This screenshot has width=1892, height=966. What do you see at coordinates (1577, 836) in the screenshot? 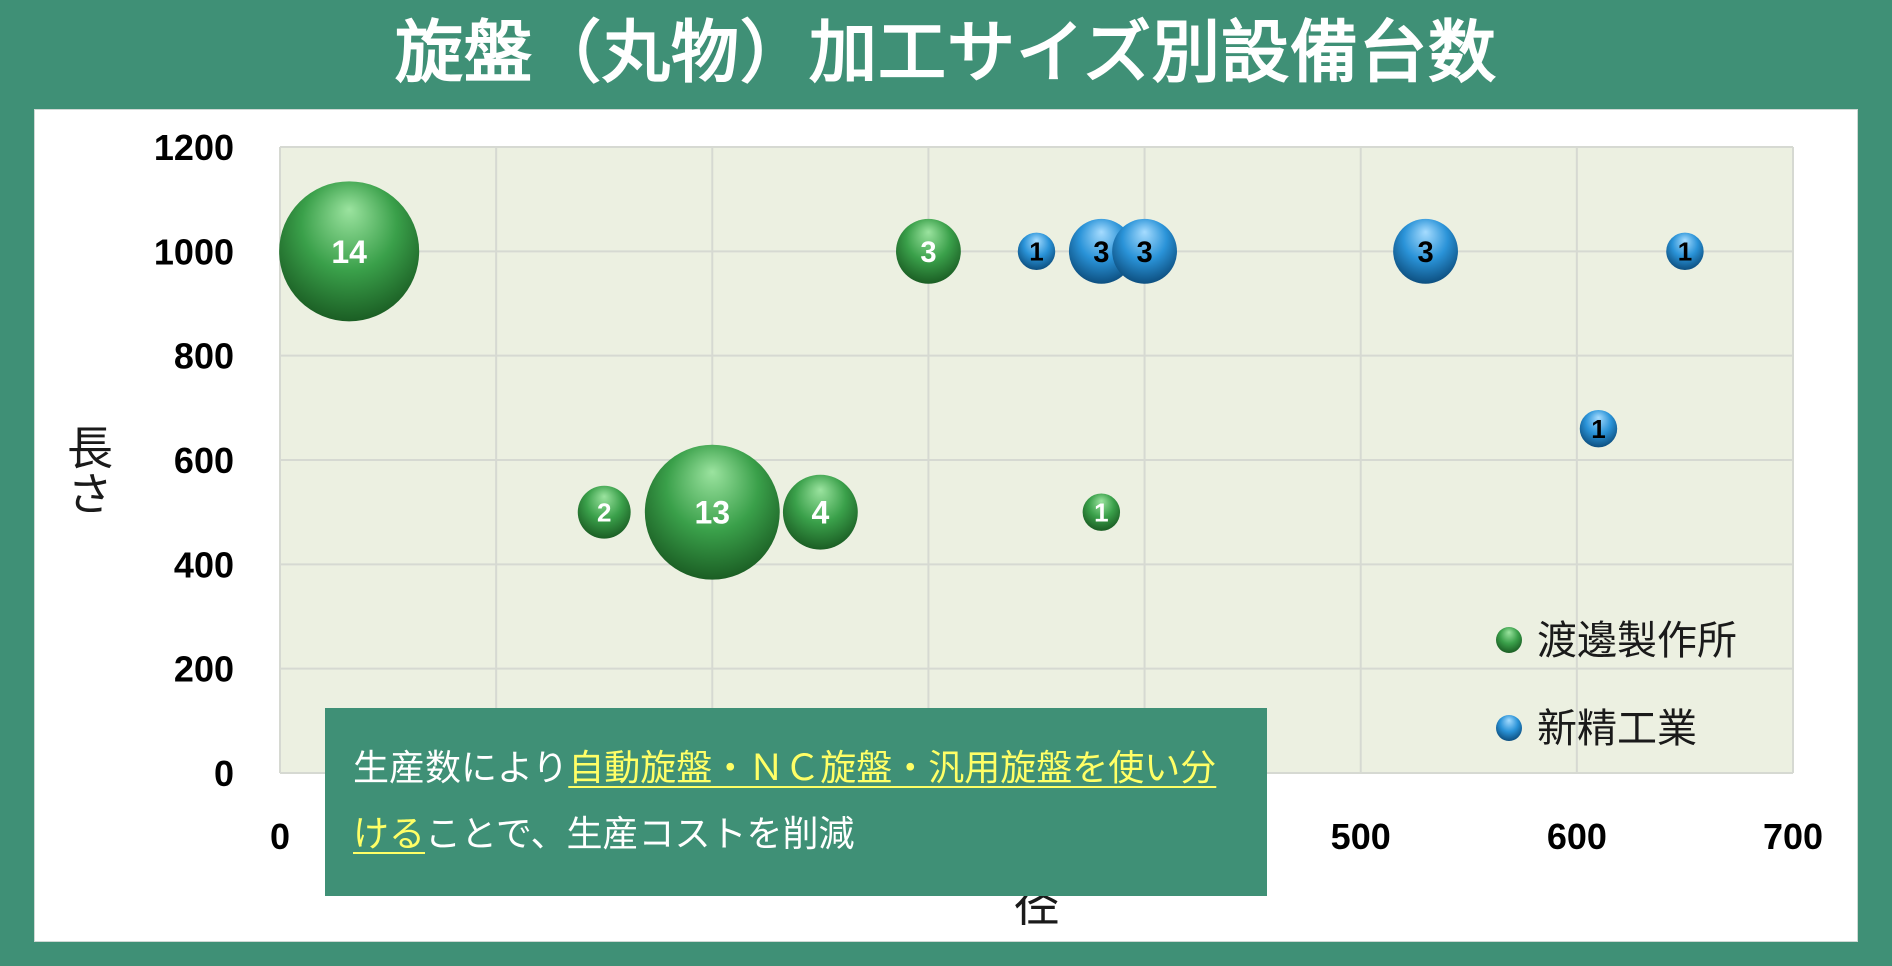
I see `x-tick-label: 600` at bounding box center [1577, 836].